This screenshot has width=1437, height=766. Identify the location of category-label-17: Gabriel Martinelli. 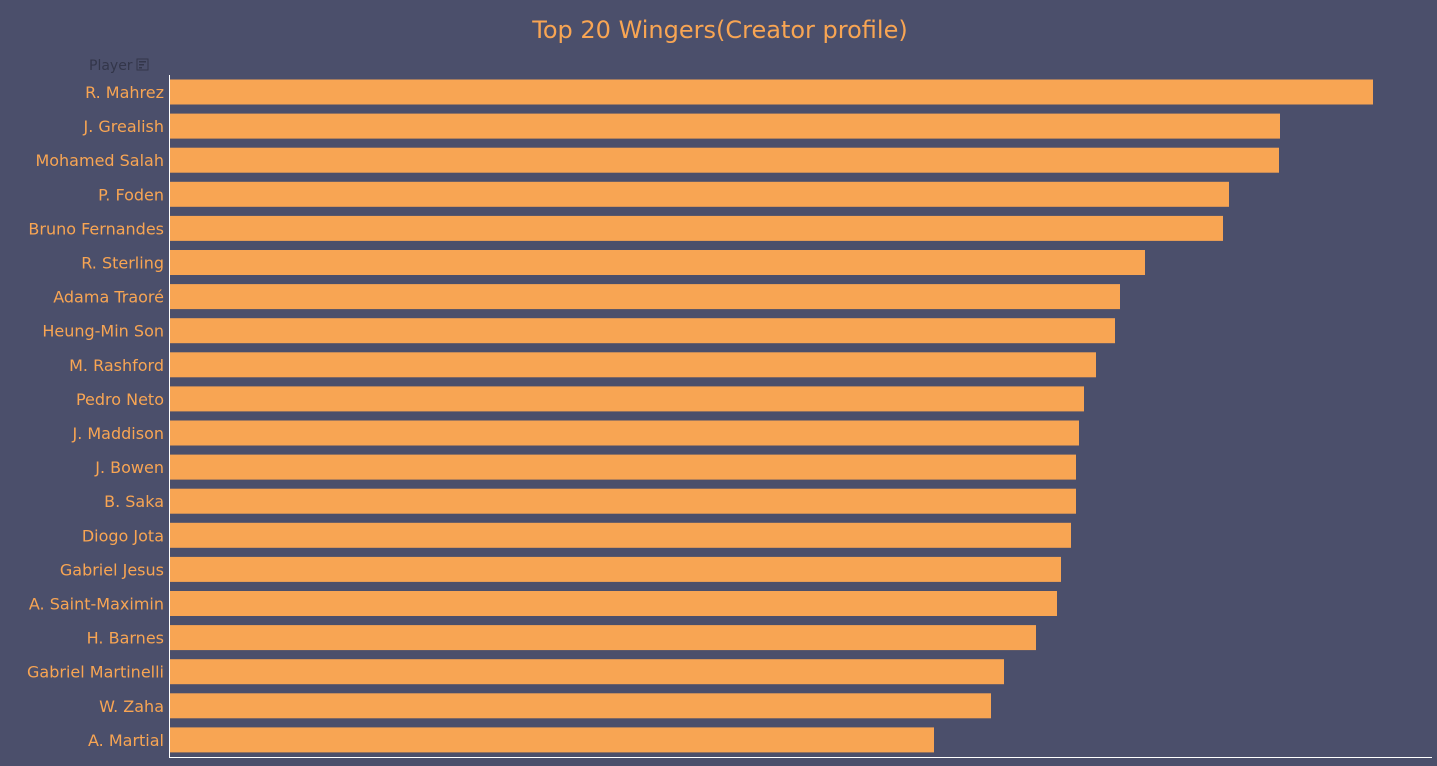
(95, 672).